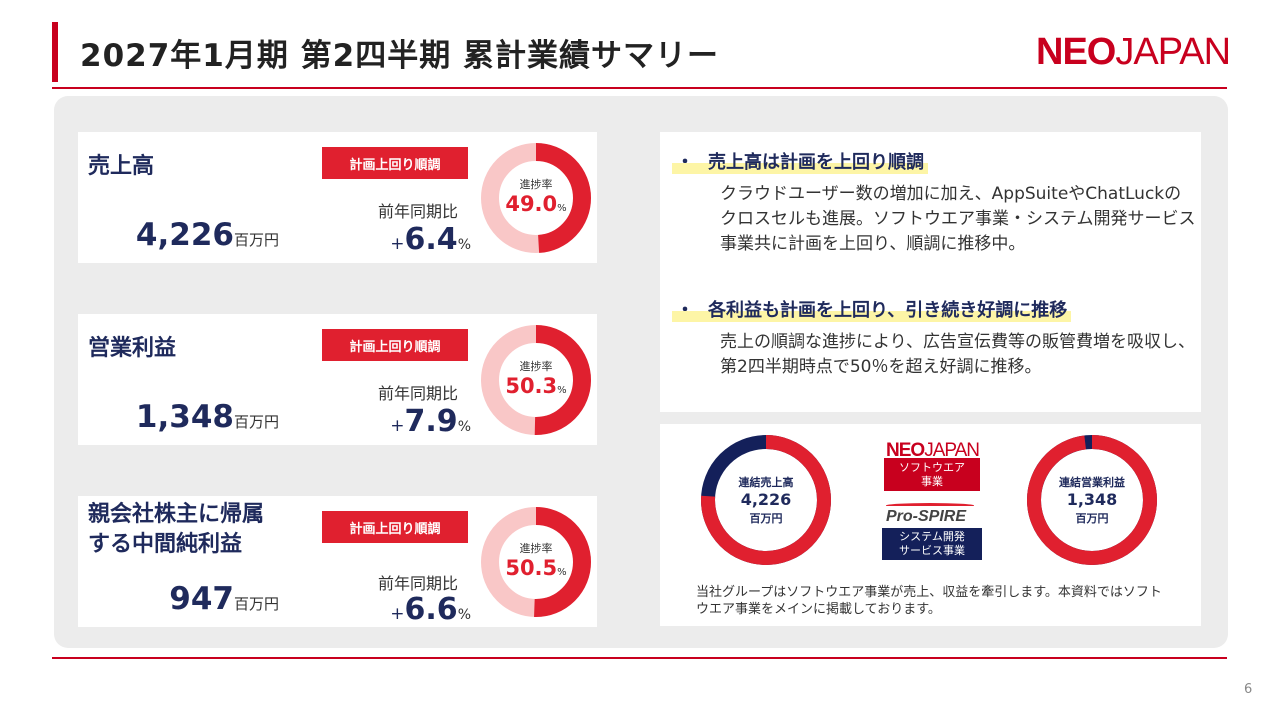  I want to click on donut-label: 進捗率 50.5%, so click(536, 560).